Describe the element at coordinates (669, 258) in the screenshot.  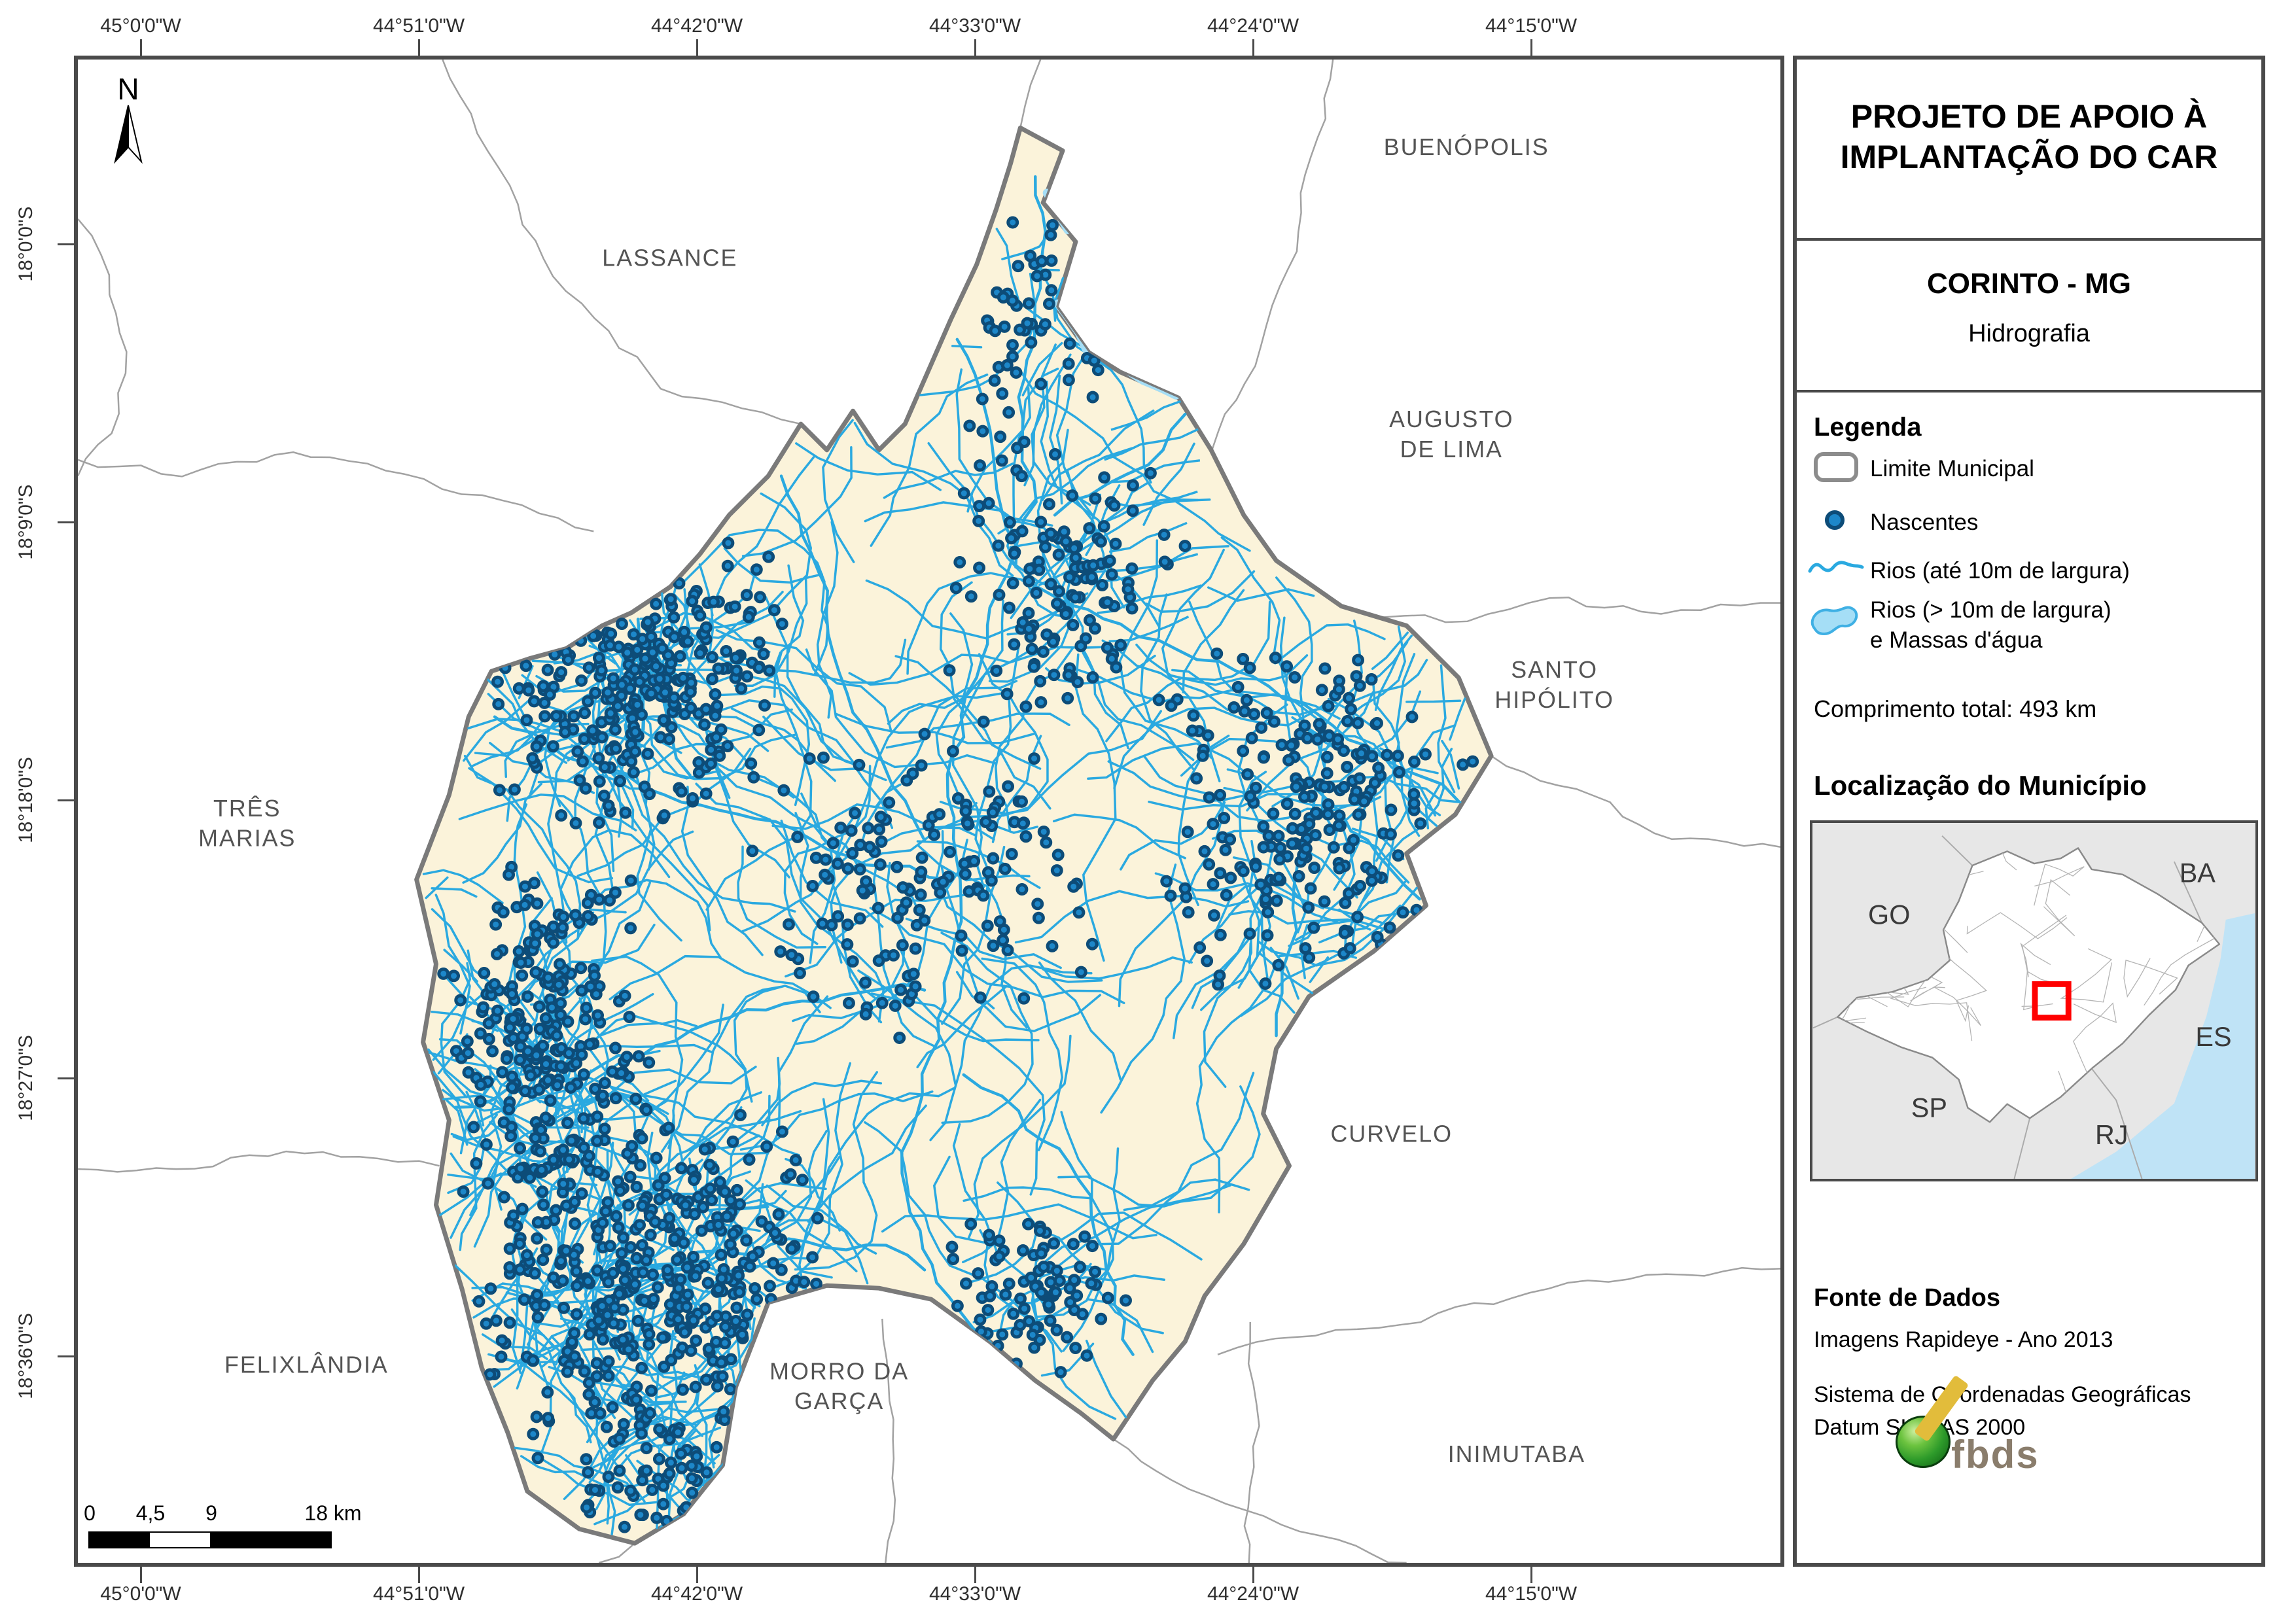
I see `map-city-label: LASSANCE` at that location.